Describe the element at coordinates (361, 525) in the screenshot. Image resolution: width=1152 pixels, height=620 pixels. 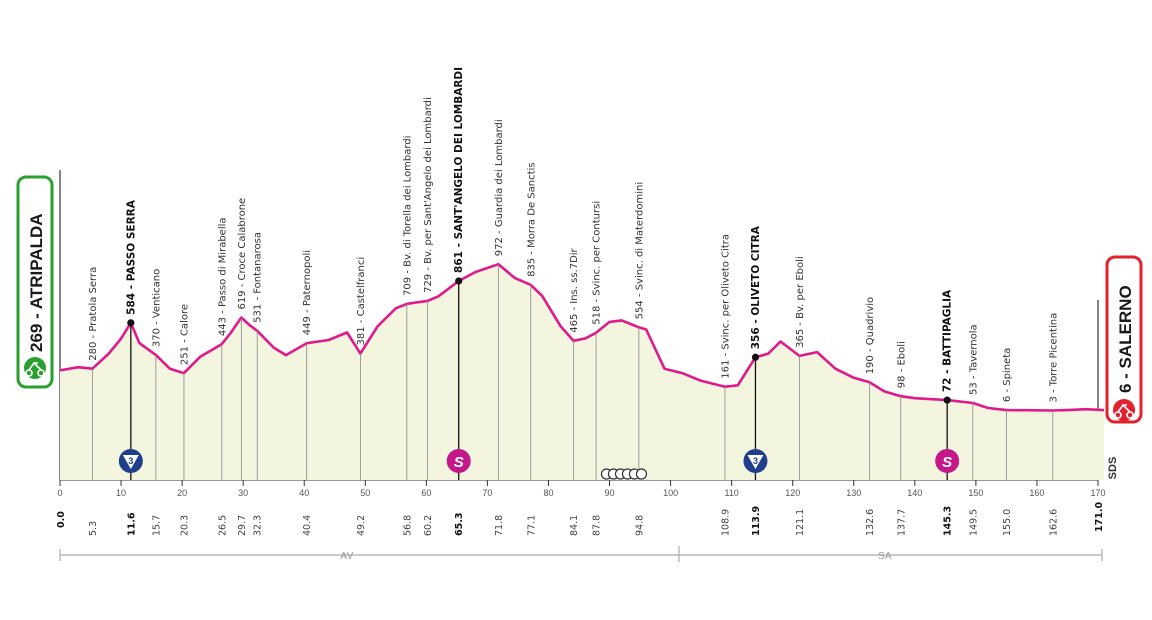
I see `waypoint-km-label: 49.2` at that location.